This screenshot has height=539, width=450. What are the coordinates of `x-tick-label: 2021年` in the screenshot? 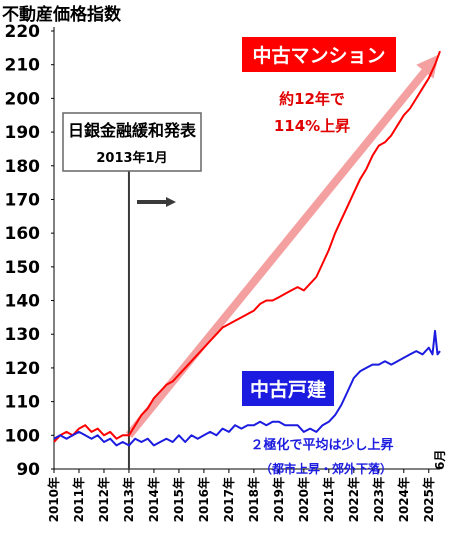 It's located at (328, 499).